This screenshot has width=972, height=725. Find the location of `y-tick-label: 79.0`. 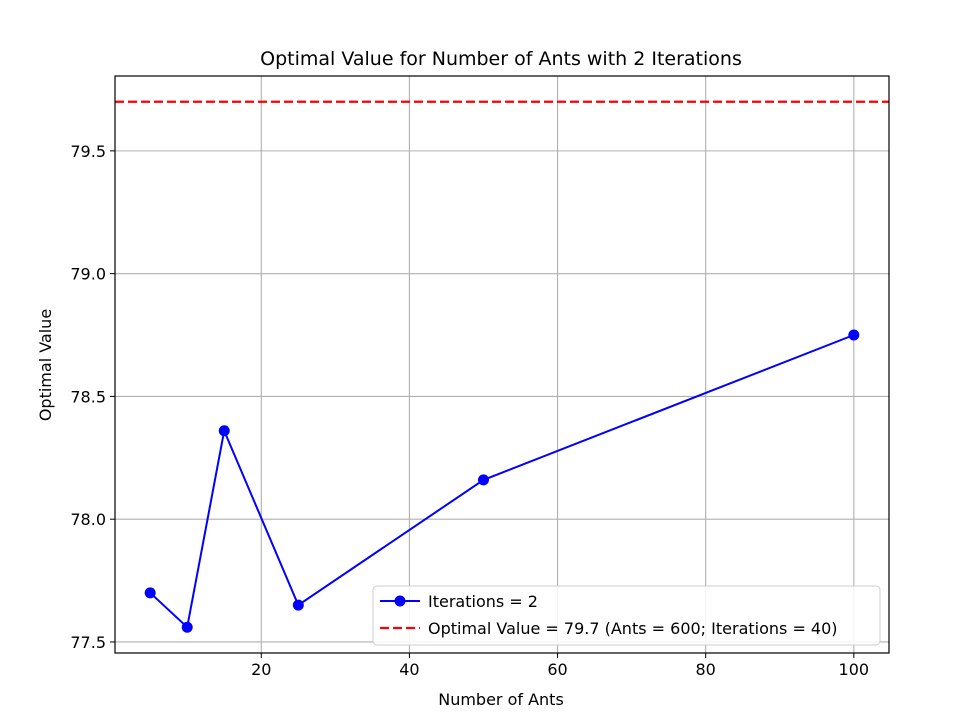

y-tick-label: 79.0 is located at coordinates (88, 274).